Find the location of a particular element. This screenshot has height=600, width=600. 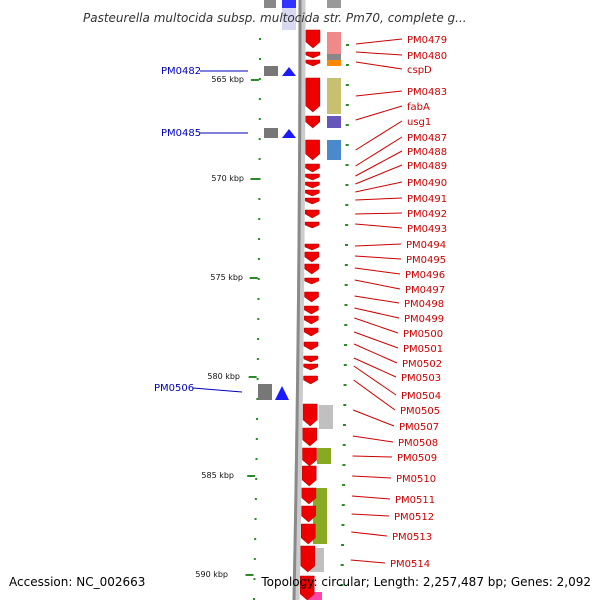

gene-label: usg1 is located at coordinates (419, 122).